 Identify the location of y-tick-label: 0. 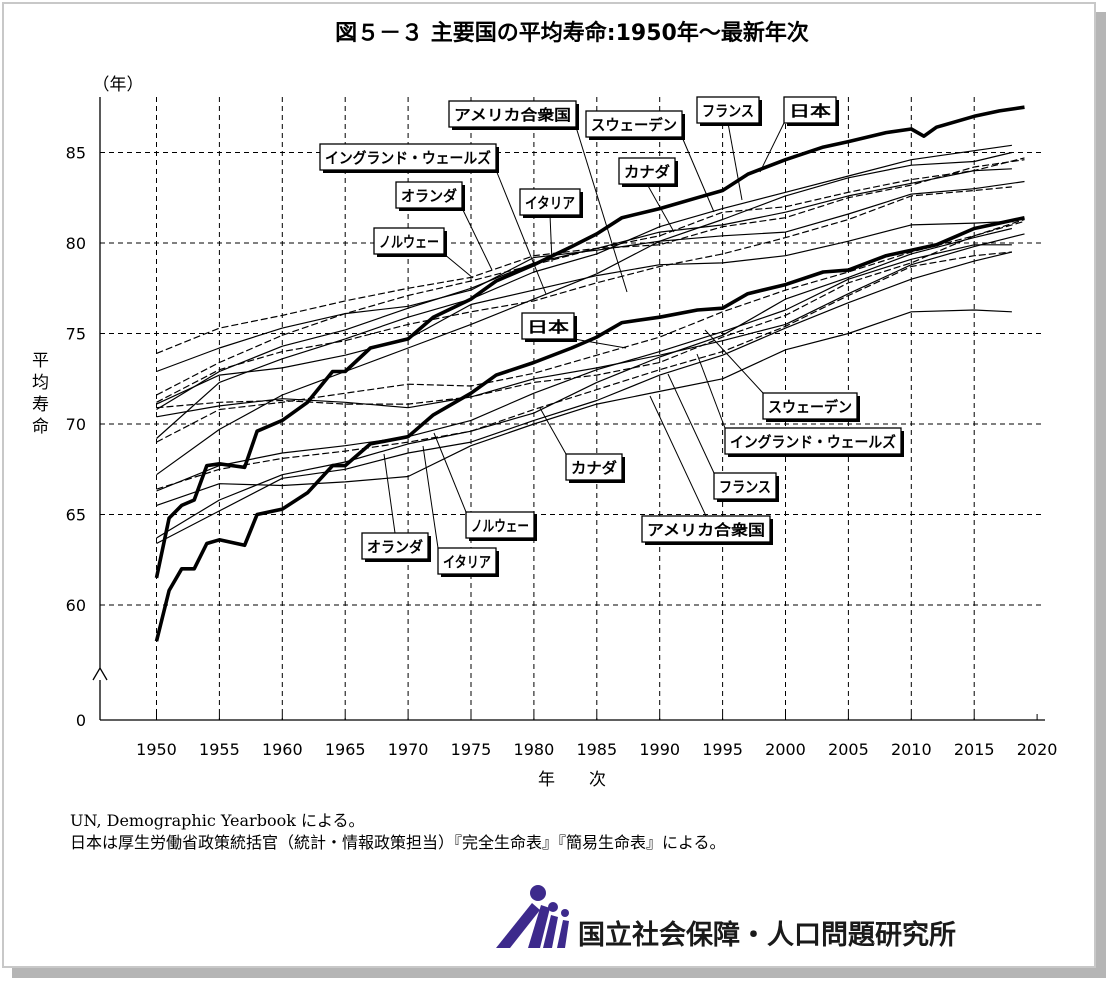
(81, 720).